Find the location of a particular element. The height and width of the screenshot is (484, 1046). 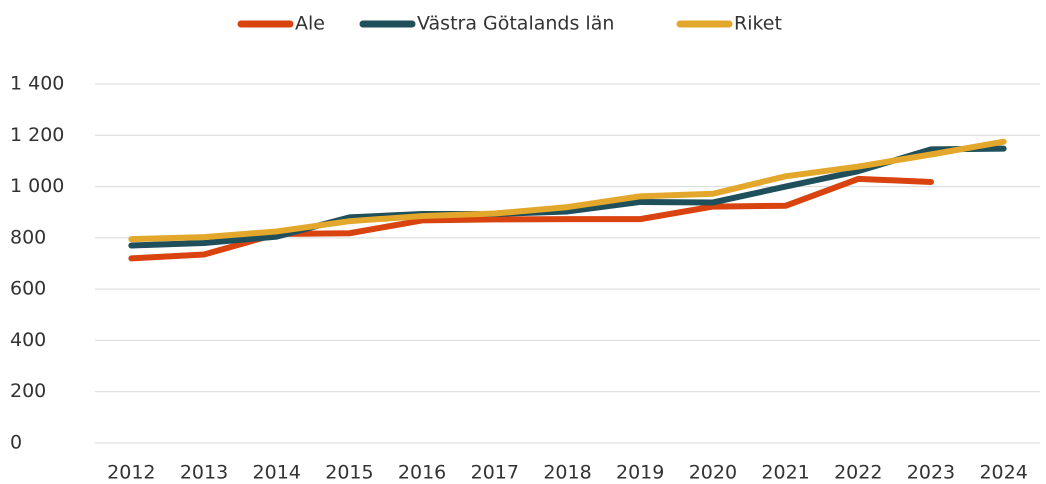

x-tick-label: 2020 is located at coordinates (713, 473).